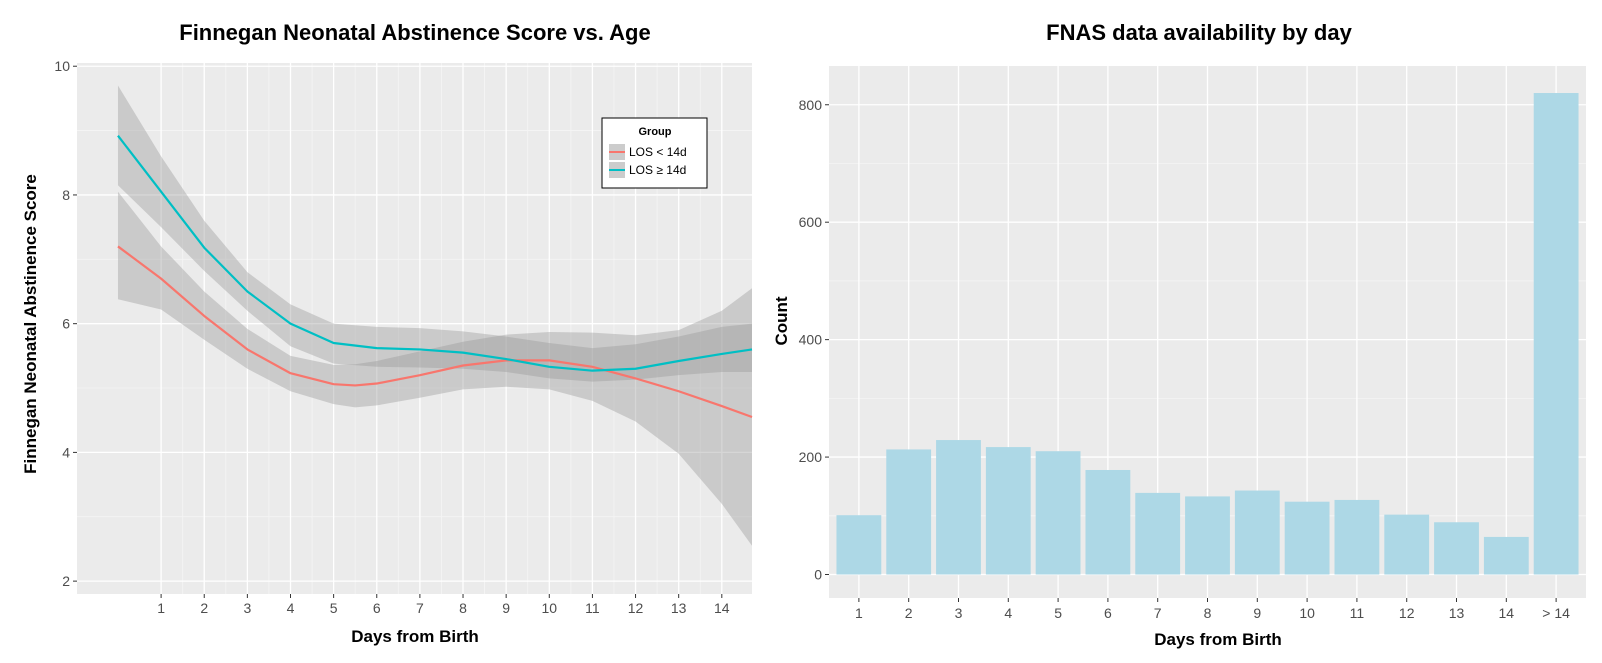 The image size is (1602, 663). I want to click on y-axis: 0 200 400 600 800, so click(814, 340).